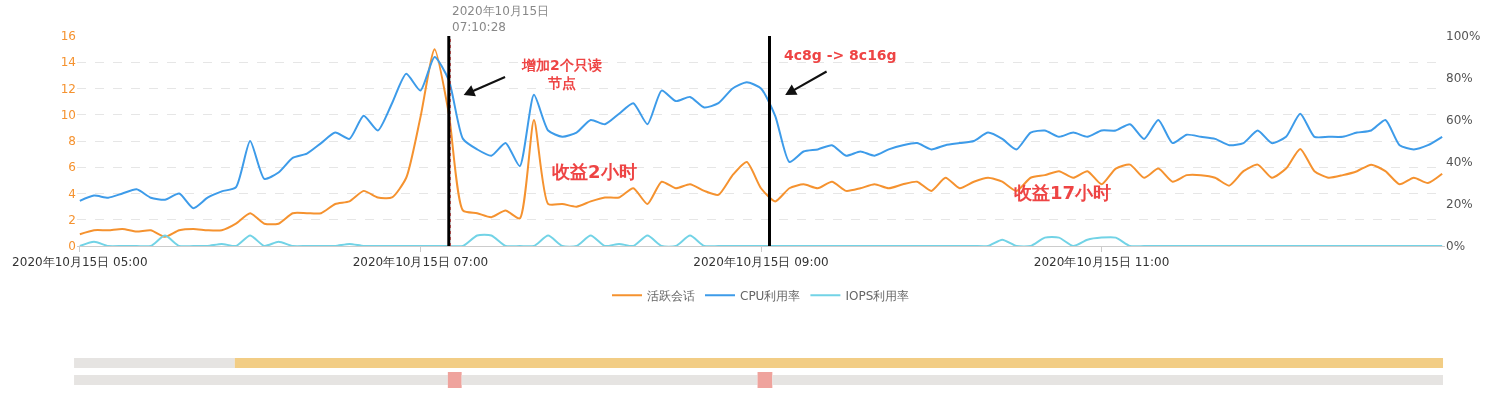 The width and height of the screenshot is (1492, 395). Describe the element at coordinates (1101, 262) in the screenshot. I see `x-tick-label: 2020年10月15日 11:00` at that location.